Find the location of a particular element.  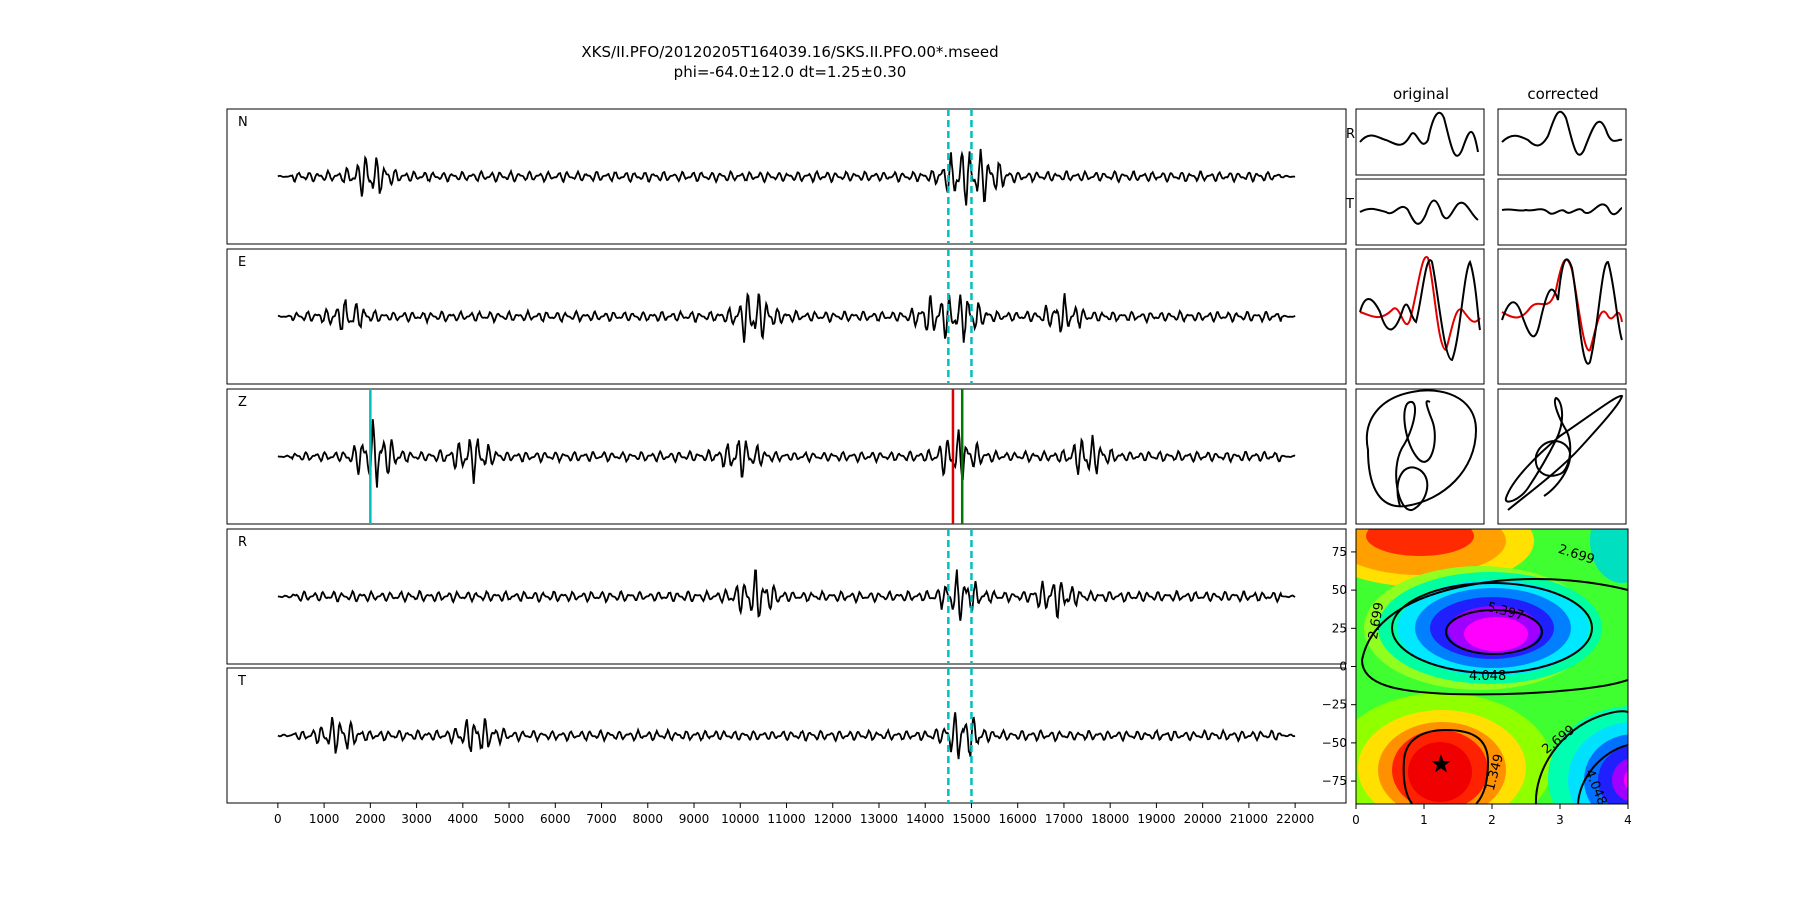

contour-label: 4.048 is located at coordinates (1487, 676).